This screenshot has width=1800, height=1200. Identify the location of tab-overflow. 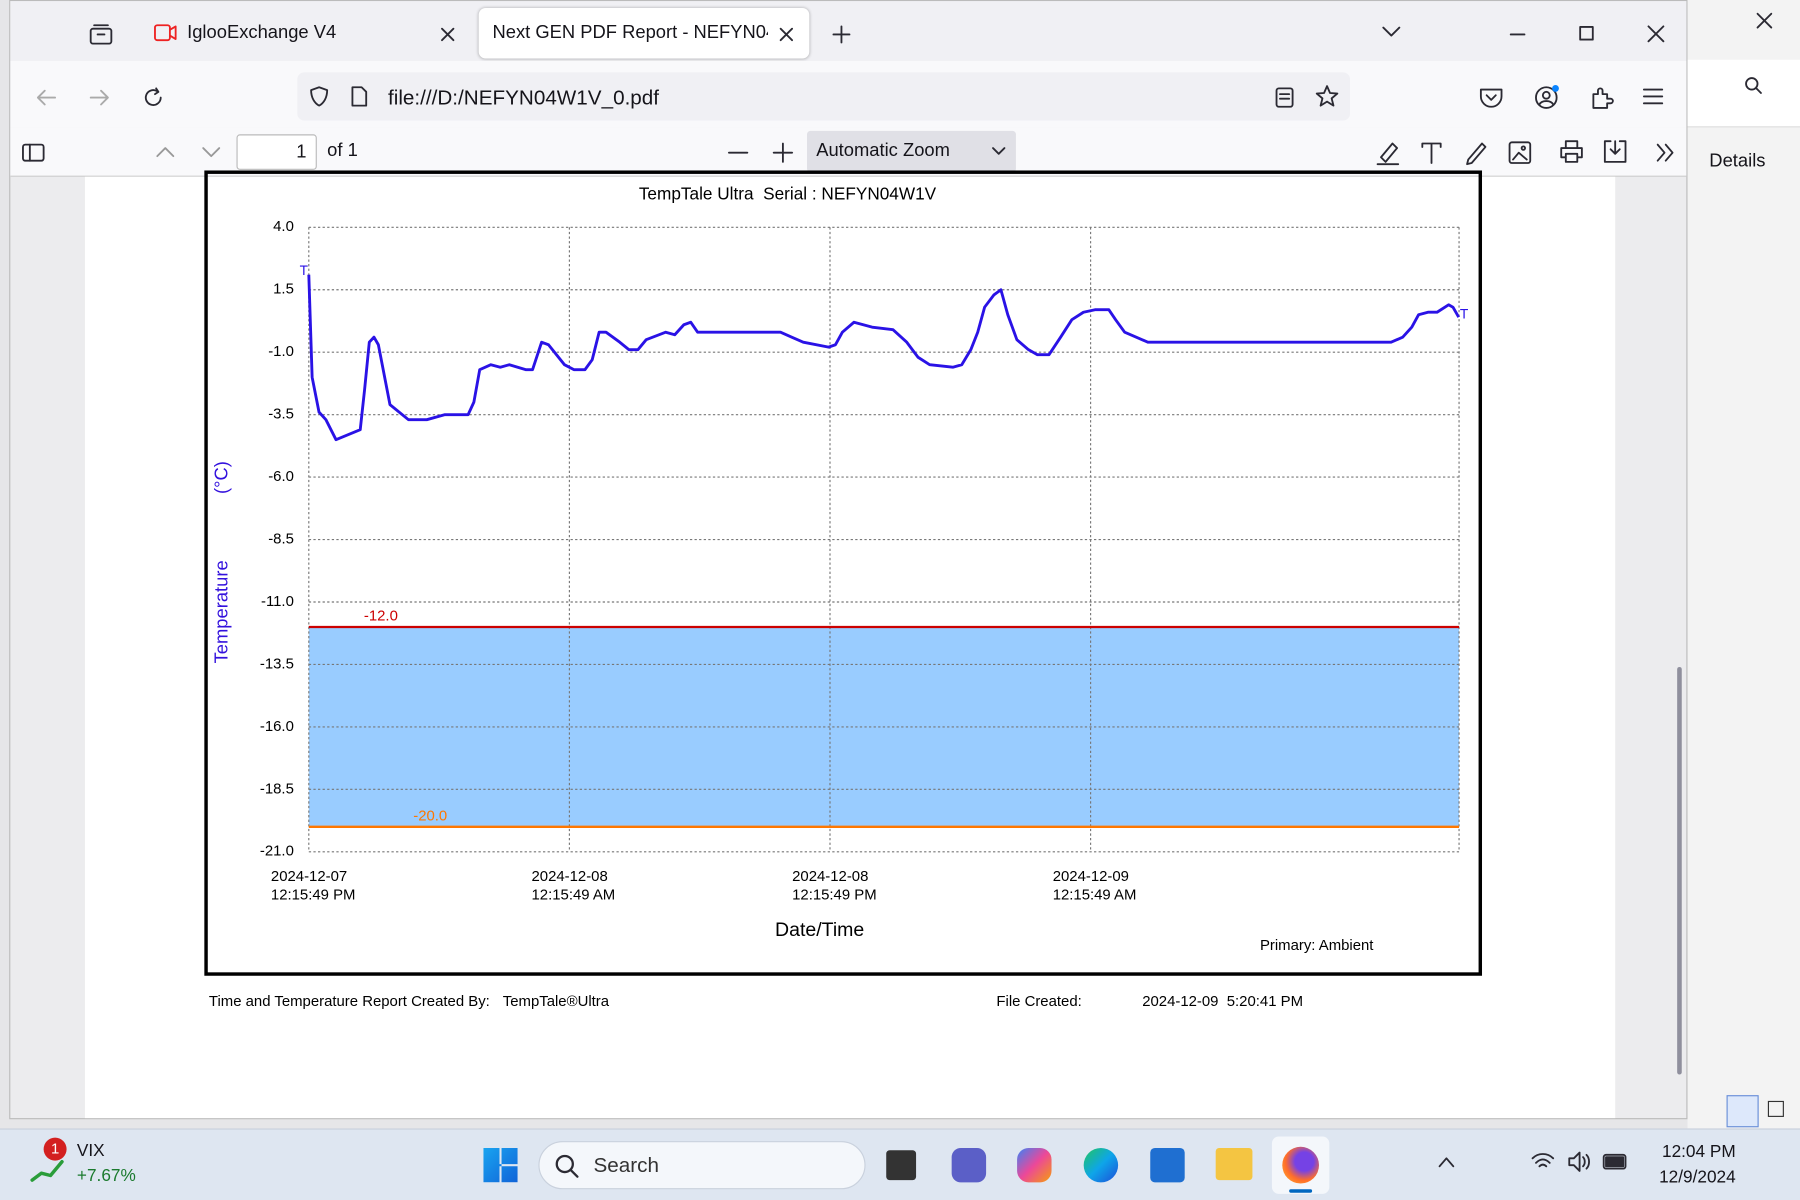
(1391, 31).